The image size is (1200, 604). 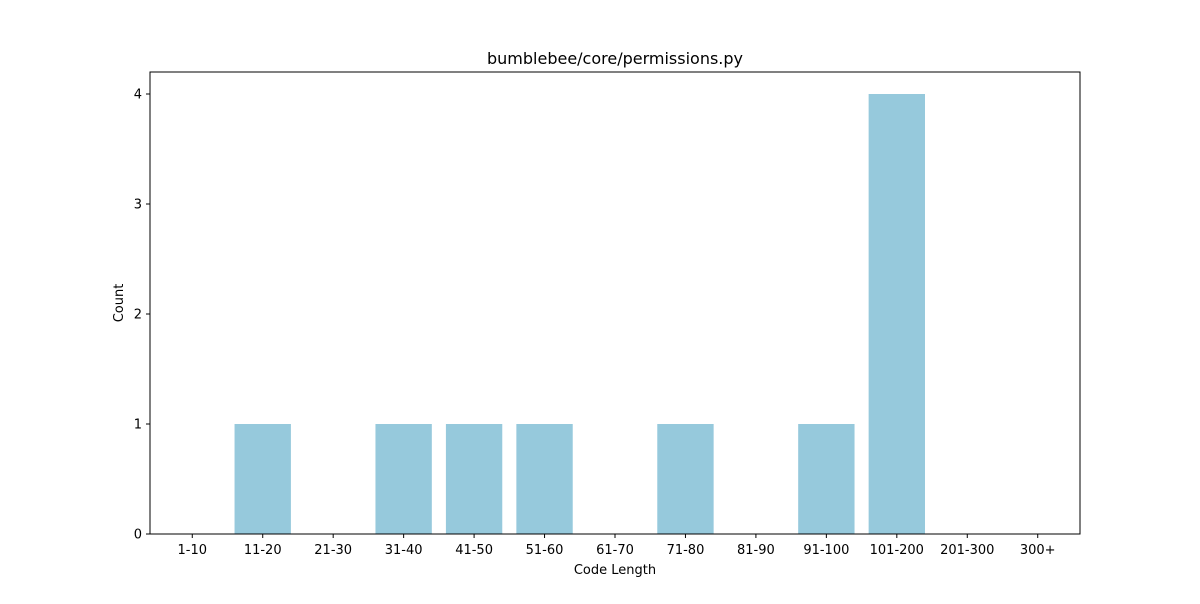 What do you see at coordinates (138, 95) in the screenshot?
I see `y-tick-label: 4` at bounding box center [138, 95].